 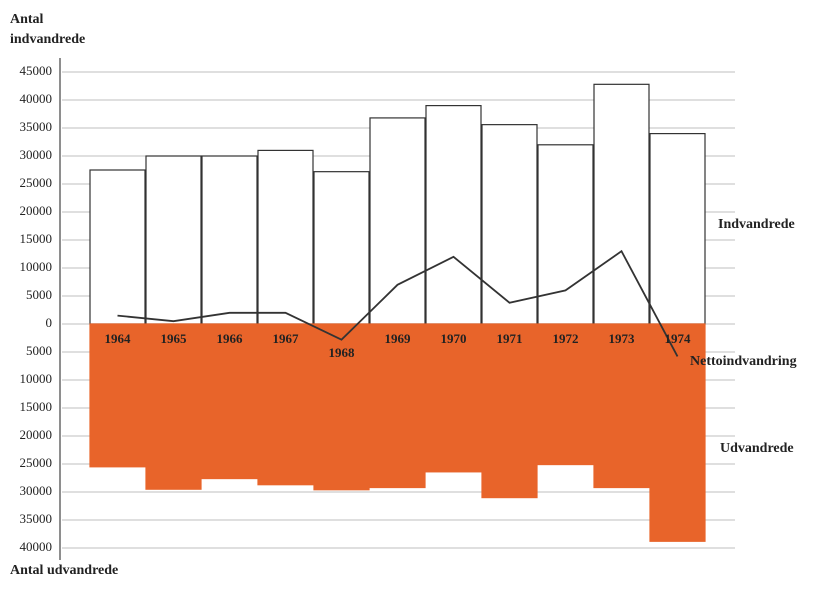 I want to click on x-tick-label: 1968, so click(x=342, y=352).